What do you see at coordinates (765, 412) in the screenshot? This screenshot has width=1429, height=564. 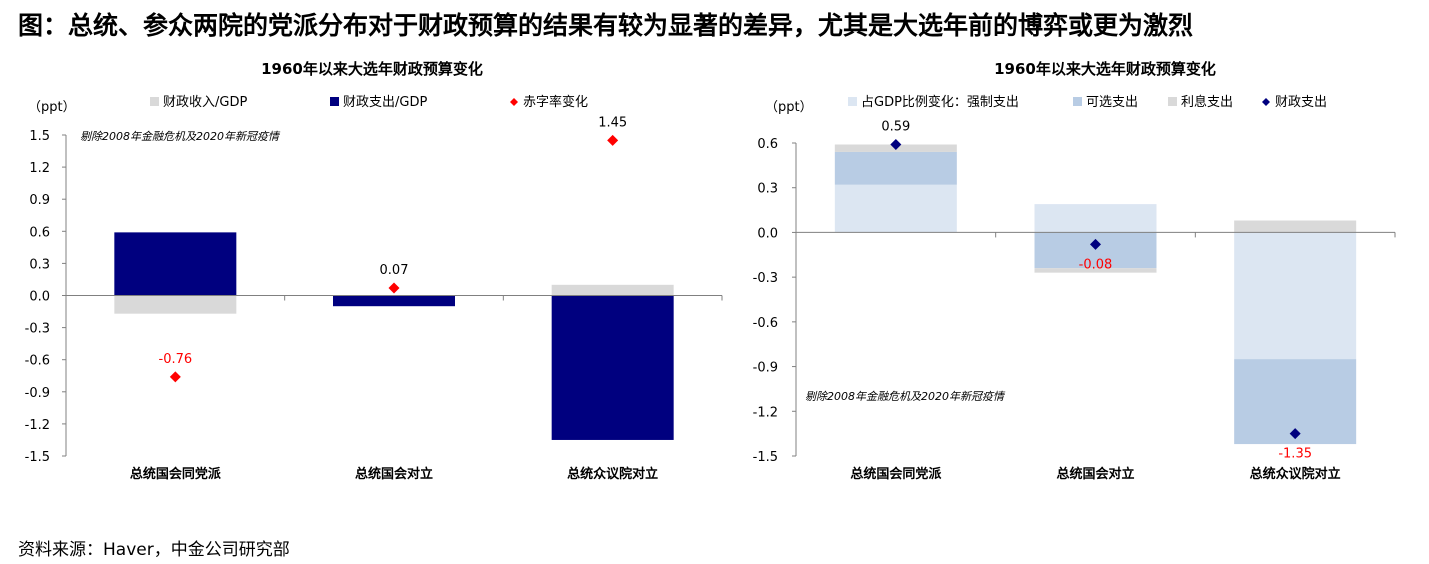 I see `chart2-y-tick-label-7: -1.2` at bounding box center [765, 412].